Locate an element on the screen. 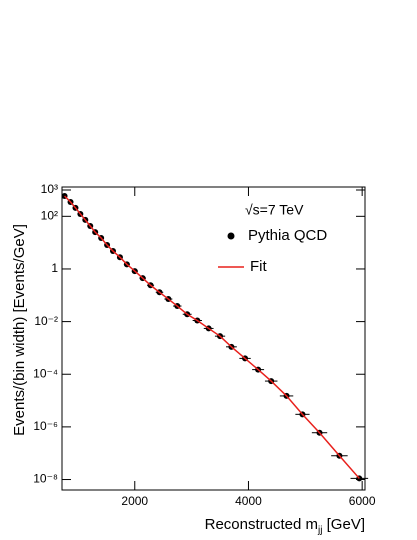 The height and width of the screenshot is (540, 417). y-axis-label: Events/(bin width) [Events/GeV] is located at coordinates (19, 330).